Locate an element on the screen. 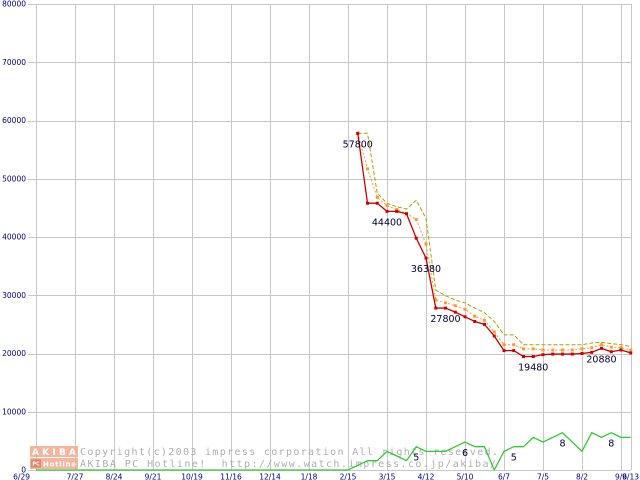 The image size is (640, 480). logo-bottom-block is located at coordinates (54, 463).